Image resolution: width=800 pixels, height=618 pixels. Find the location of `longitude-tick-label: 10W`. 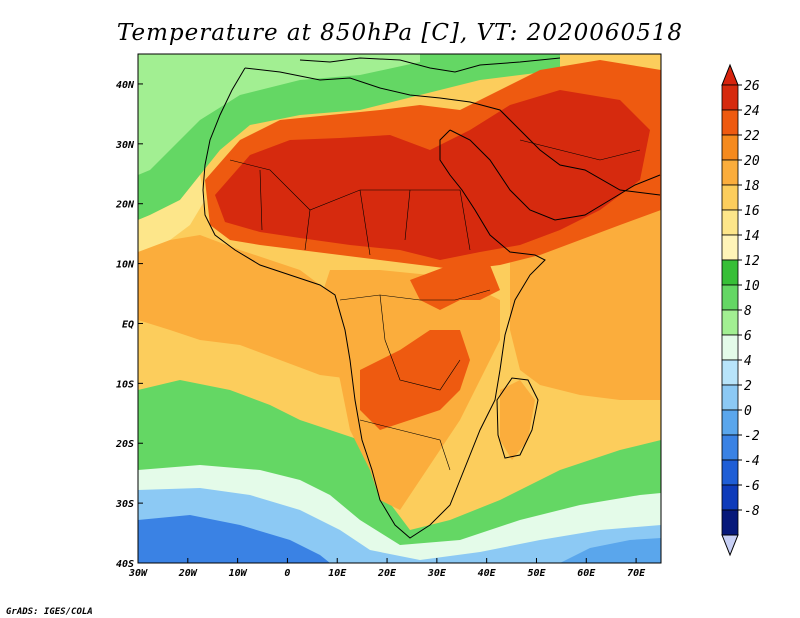

longitude-tick-label: 10W is located at coordinates (238, 573).